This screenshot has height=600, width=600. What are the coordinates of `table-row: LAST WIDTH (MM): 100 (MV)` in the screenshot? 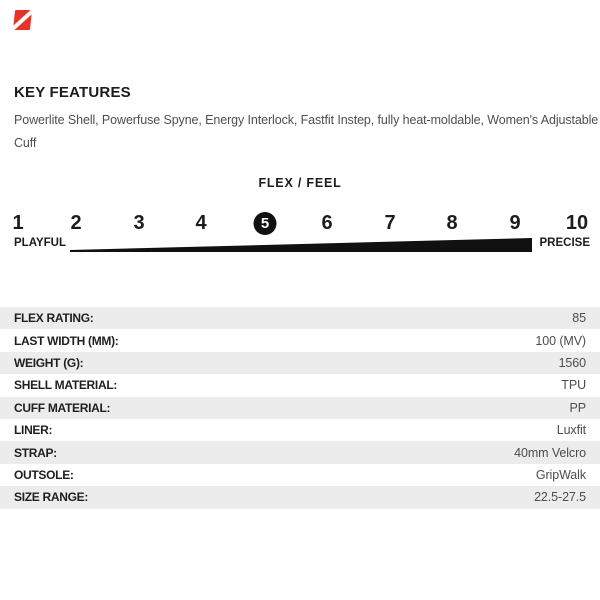 It's located at (300, 340).